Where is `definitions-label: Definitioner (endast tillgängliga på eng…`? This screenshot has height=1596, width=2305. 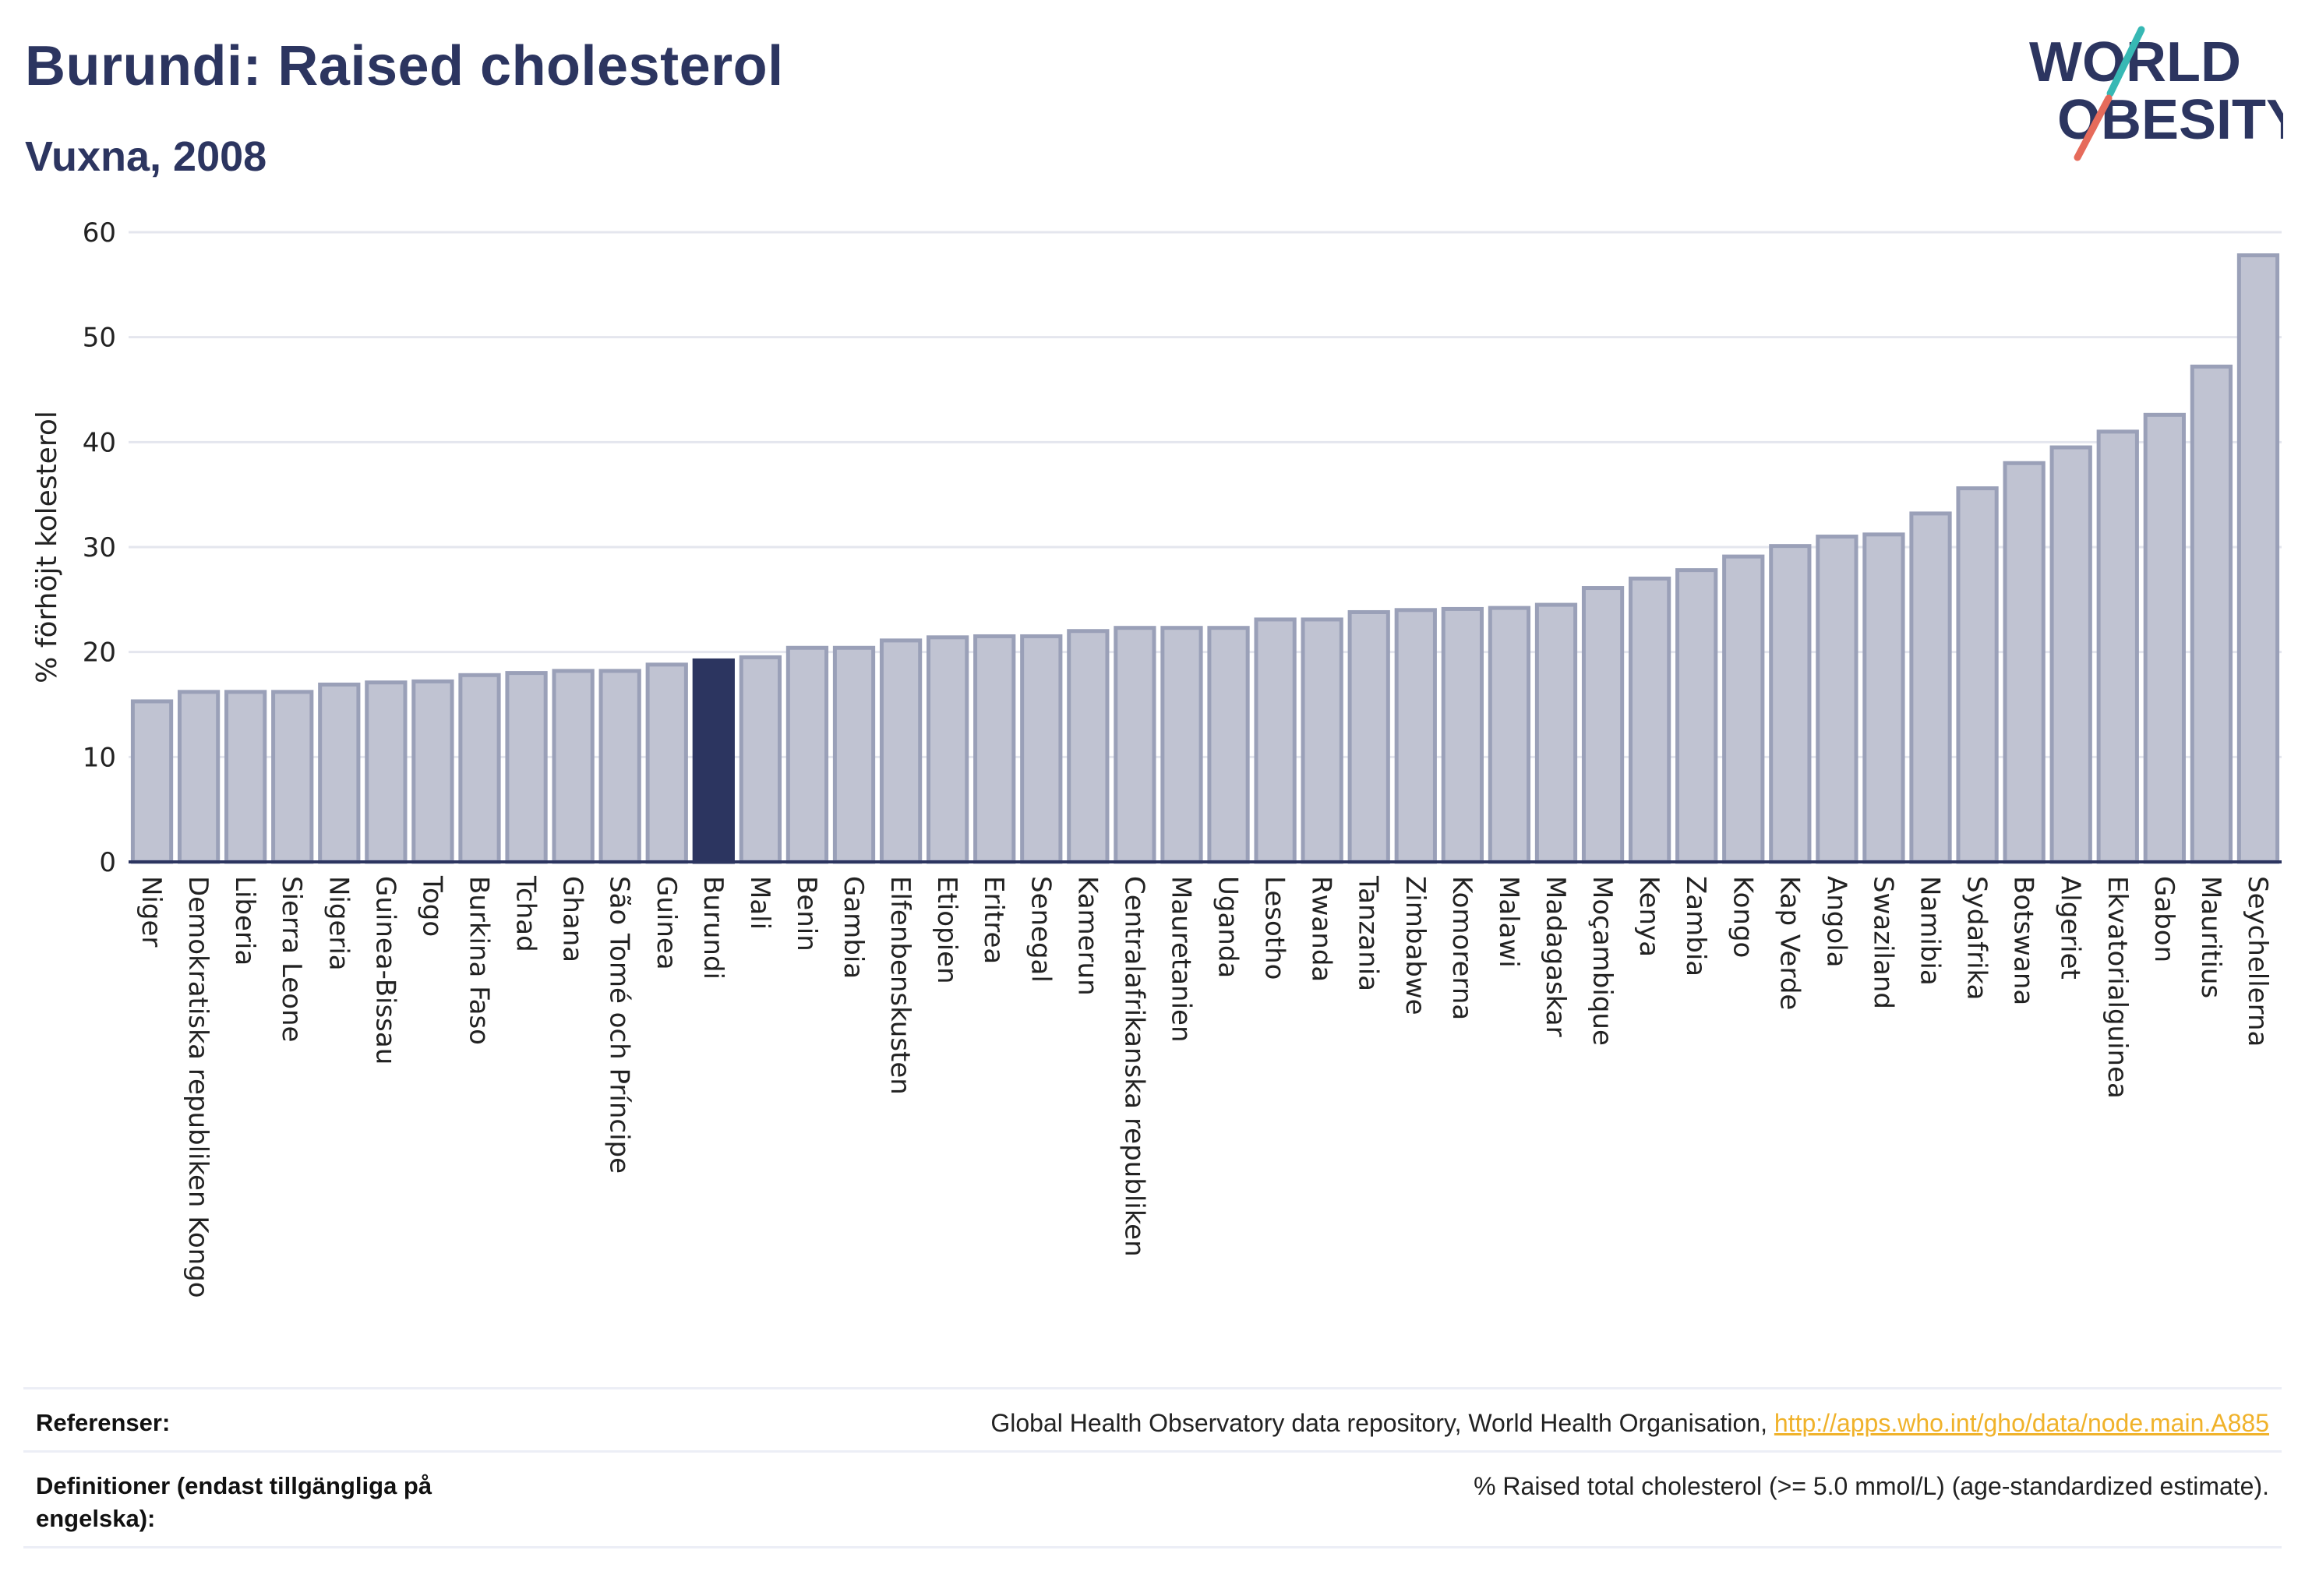 definitions-label: Definitioner (endast tillgängliga på eng… is located at coordinates (234, 1502).